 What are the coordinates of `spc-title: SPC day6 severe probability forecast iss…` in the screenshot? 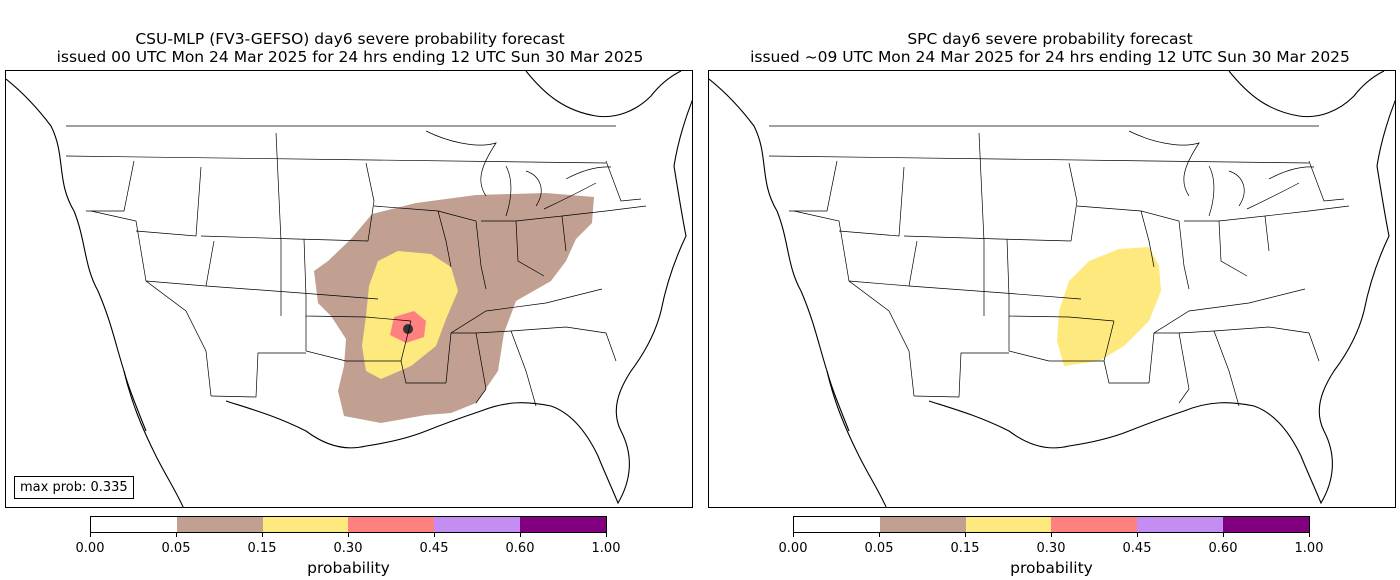 It's located at (1050, 48).